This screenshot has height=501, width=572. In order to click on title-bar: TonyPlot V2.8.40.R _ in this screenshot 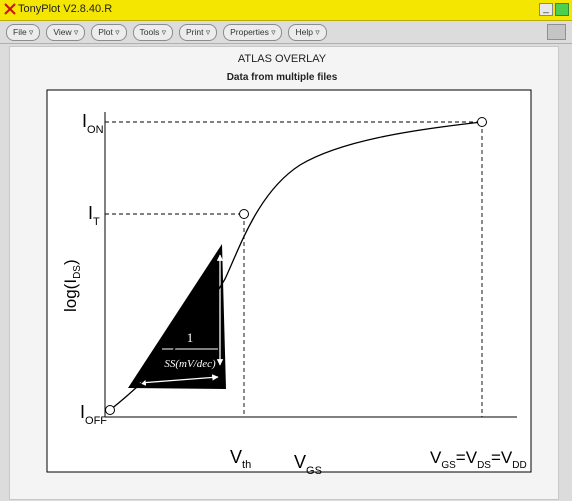, I will do `click(286, 10)`.